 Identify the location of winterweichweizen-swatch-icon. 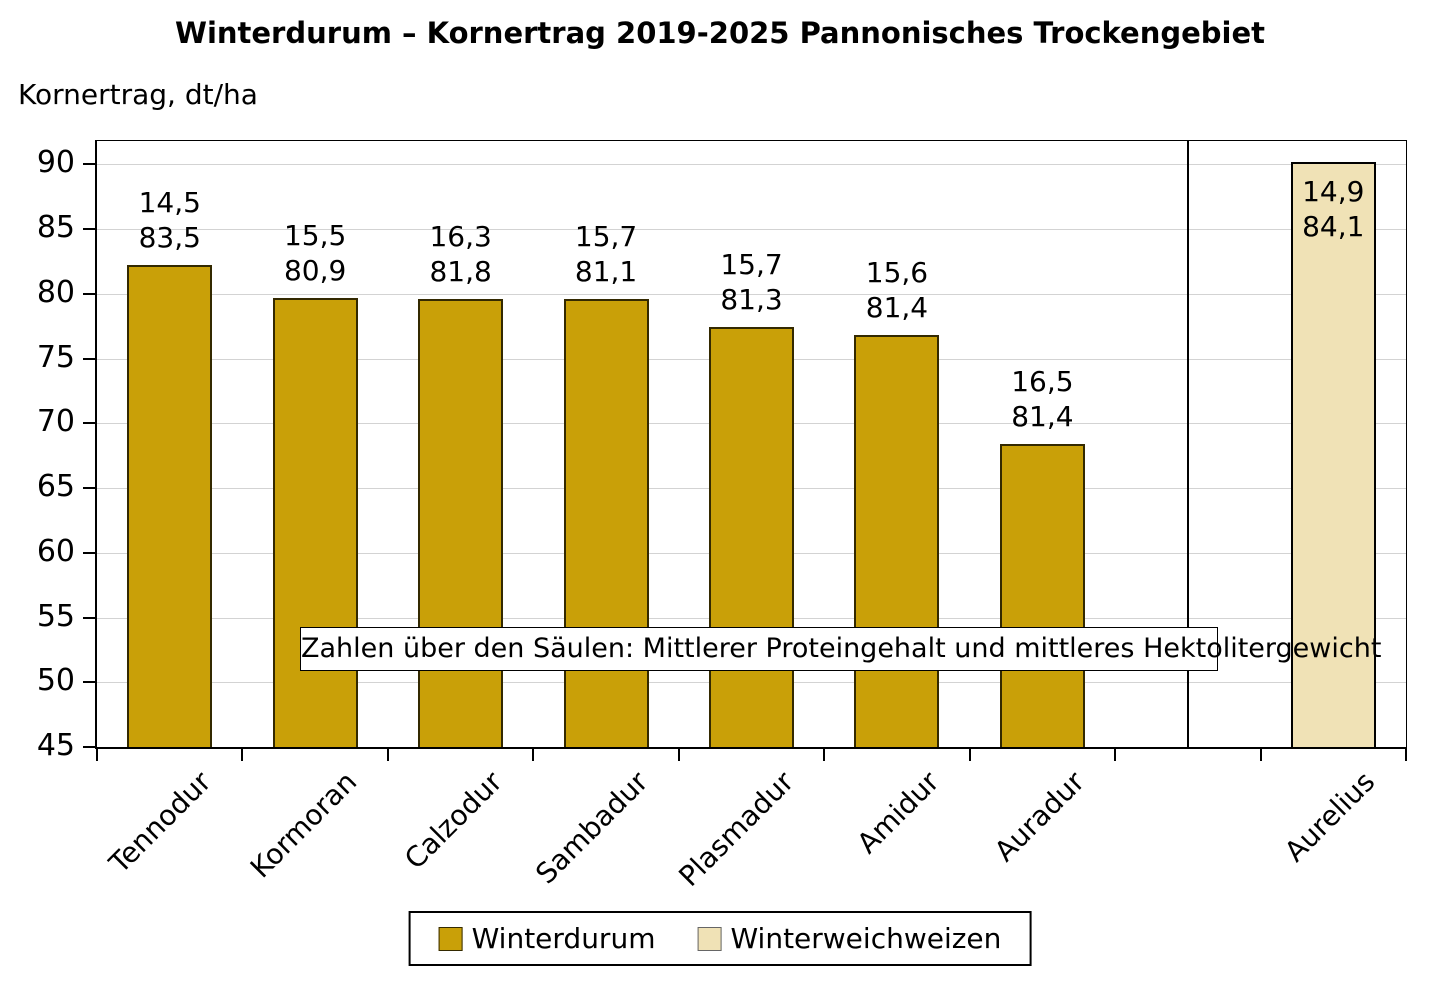
(709, 938).